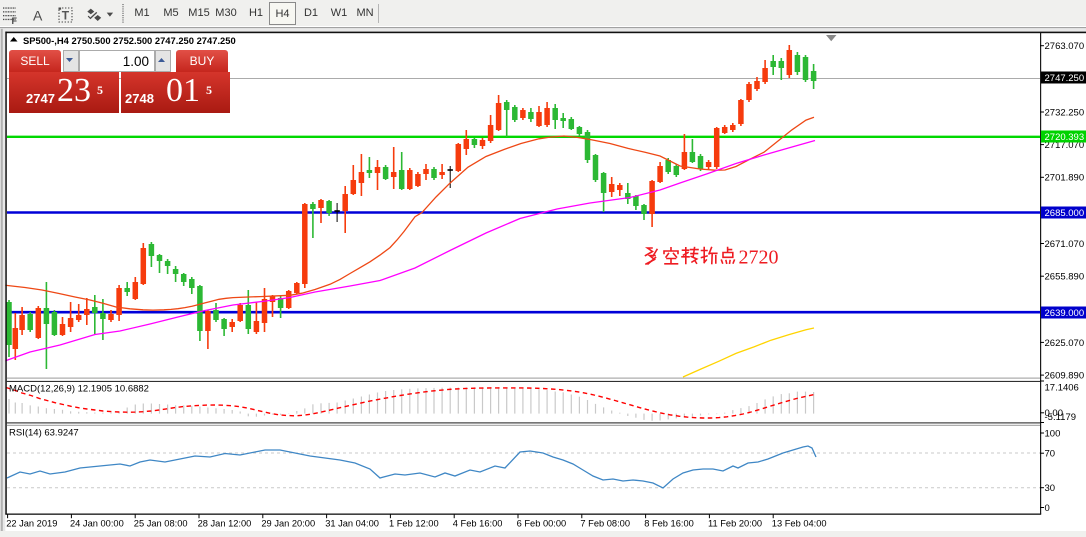 The width and height of the screenshot is (1086, 537). What do you see at coordinates (1050, 488) in the screenshot?
I see `svg-text: 30` at bounding box center [1050, 488].